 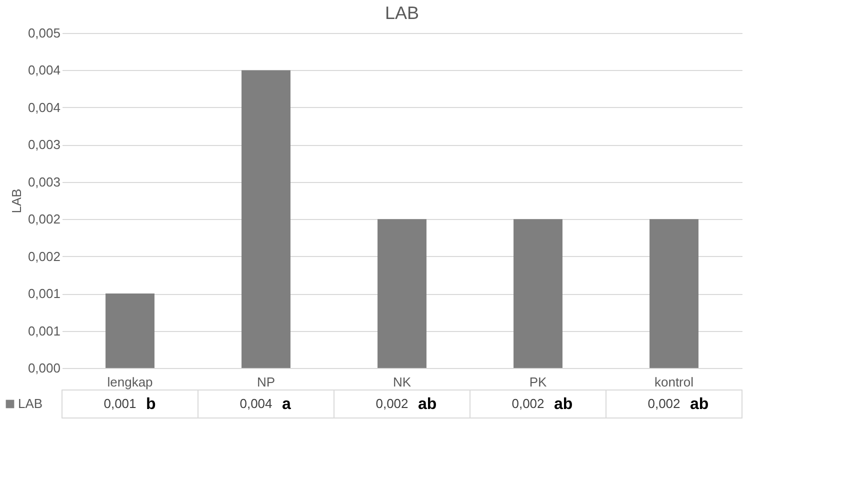 What do you see at coordinates (266, 382) in the screenshot?
I see `x-tick-label: NP` at bounding box center [266, 382].